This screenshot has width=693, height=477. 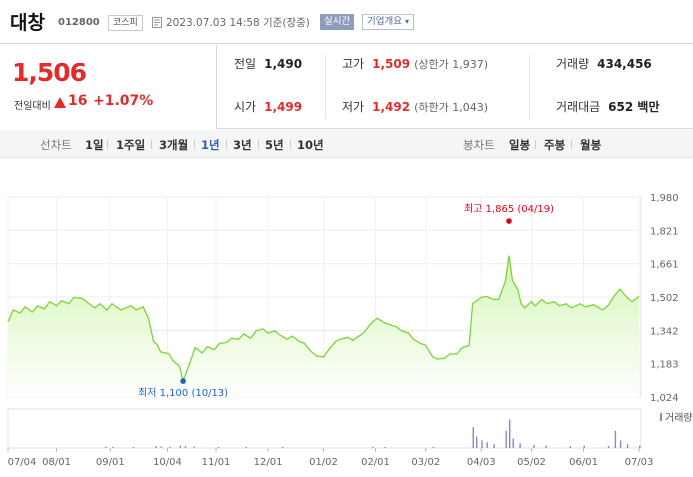 What do you see at coordinates (94, 145) in the screenshot?
I see `period-1d: 1일` at bounding box center [94, 145].